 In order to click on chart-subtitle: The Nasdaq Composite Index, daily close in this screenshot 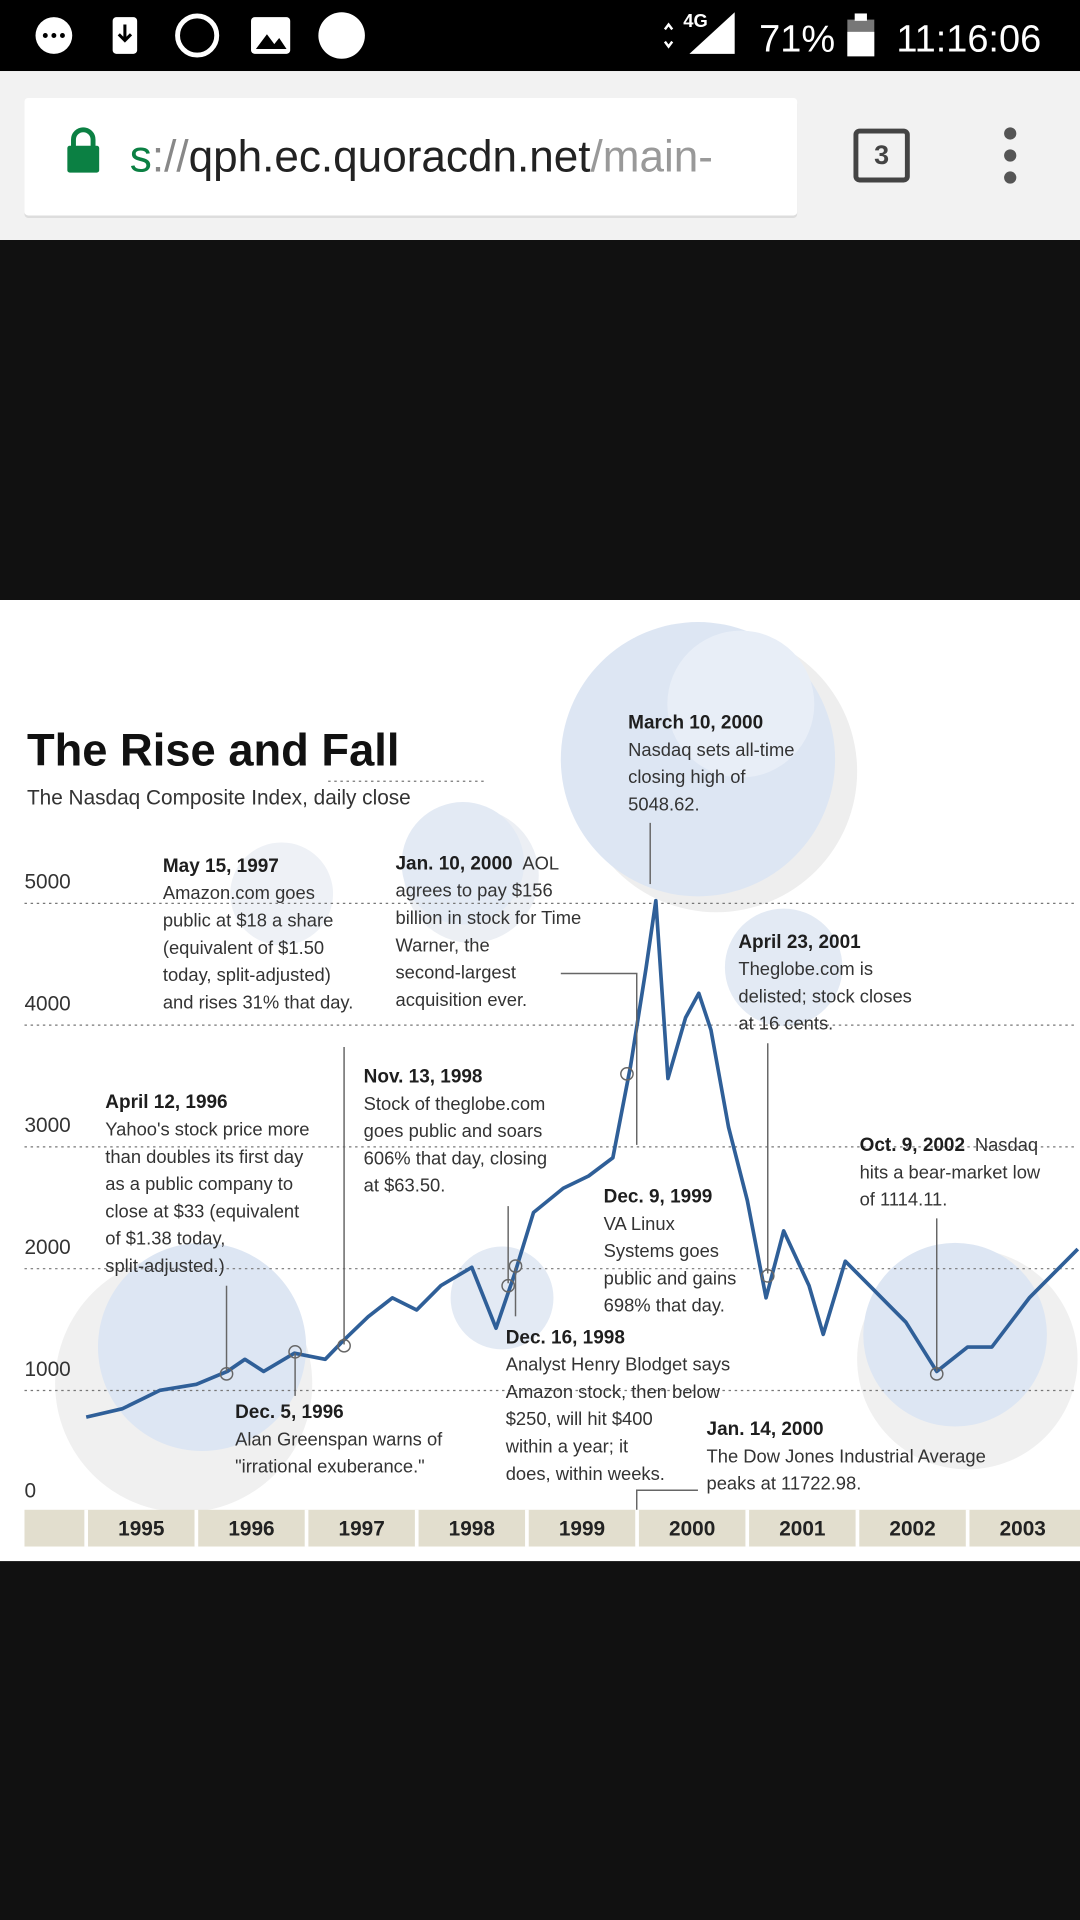, I will do `click(219, 797)`.